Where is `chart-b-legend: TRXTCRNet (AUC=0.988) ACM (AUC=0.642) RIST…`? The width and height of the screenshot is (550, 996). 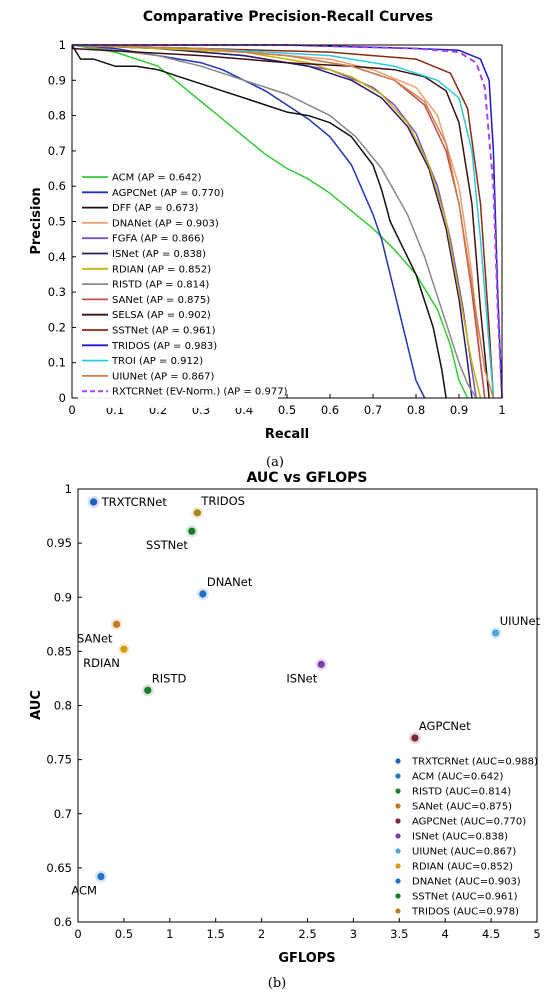 chart-b-legend: TRXTCRNet (AUC=0.988) ACM (AUC=0.642) RIST… is located at coordinates (466, 837).